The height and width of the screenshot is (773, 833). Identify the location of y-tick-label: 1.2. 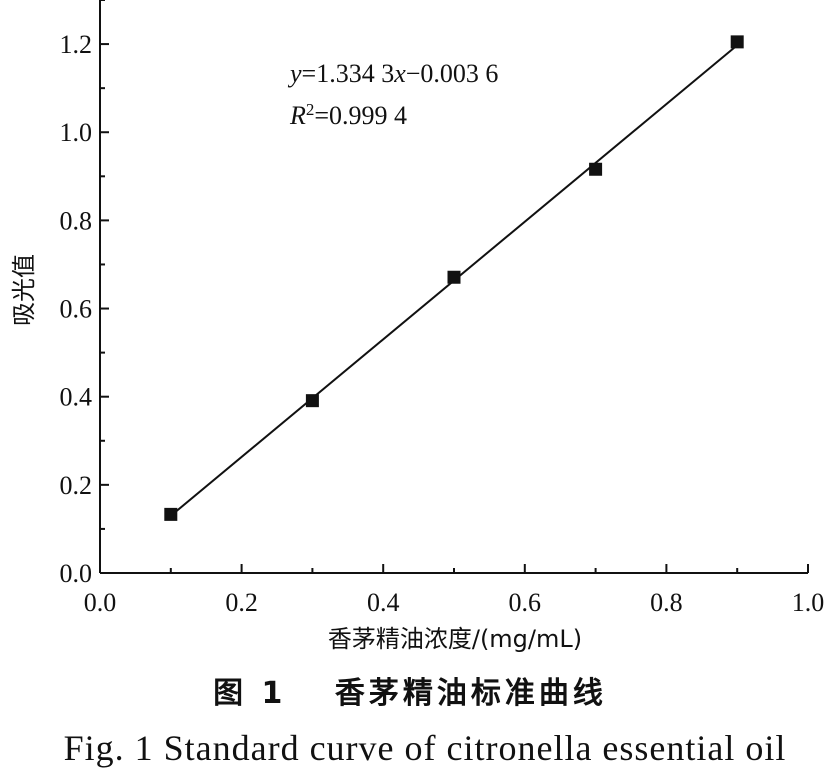
(76, 44).